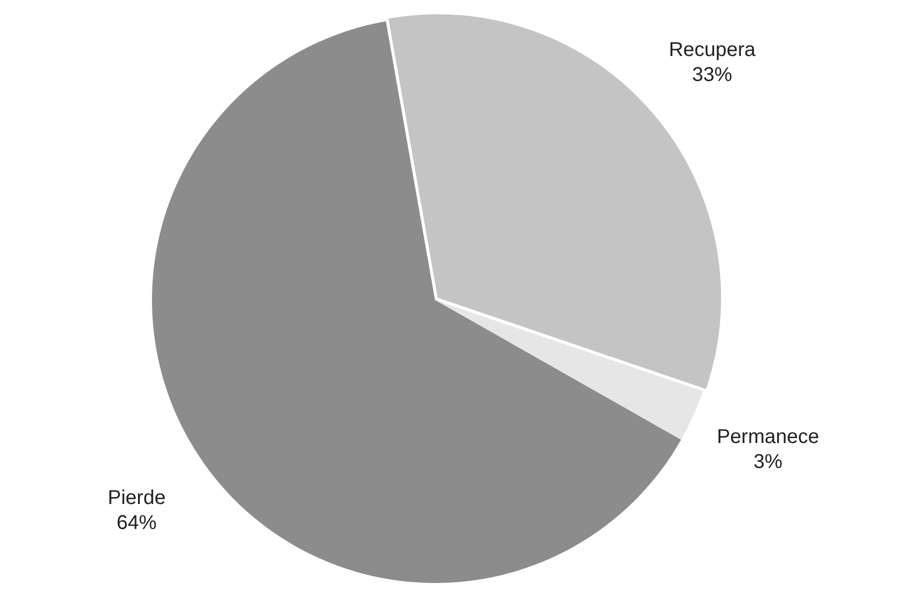  Describe the element at coordinates (712, 49) in the screenshot. I see `slice-label: Recupera` at that location.